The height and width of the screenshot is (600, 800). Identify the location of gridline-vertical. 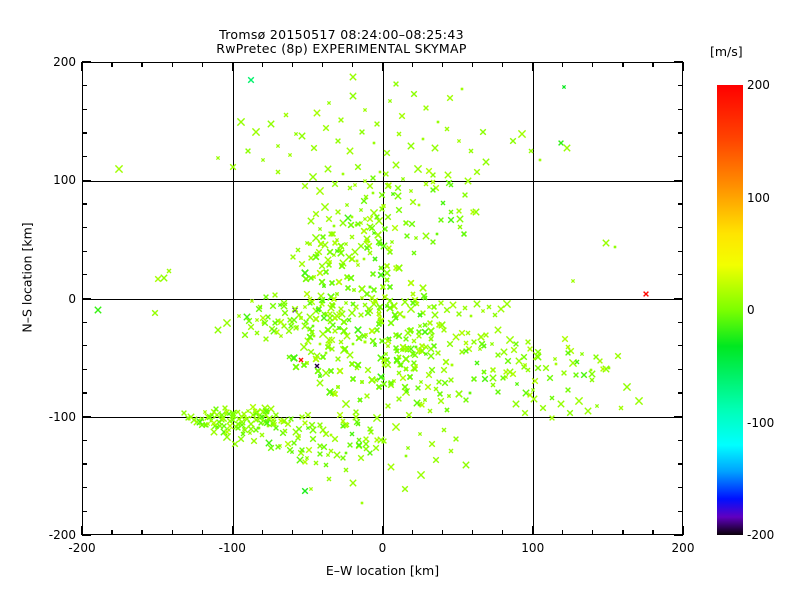
(233, 298).